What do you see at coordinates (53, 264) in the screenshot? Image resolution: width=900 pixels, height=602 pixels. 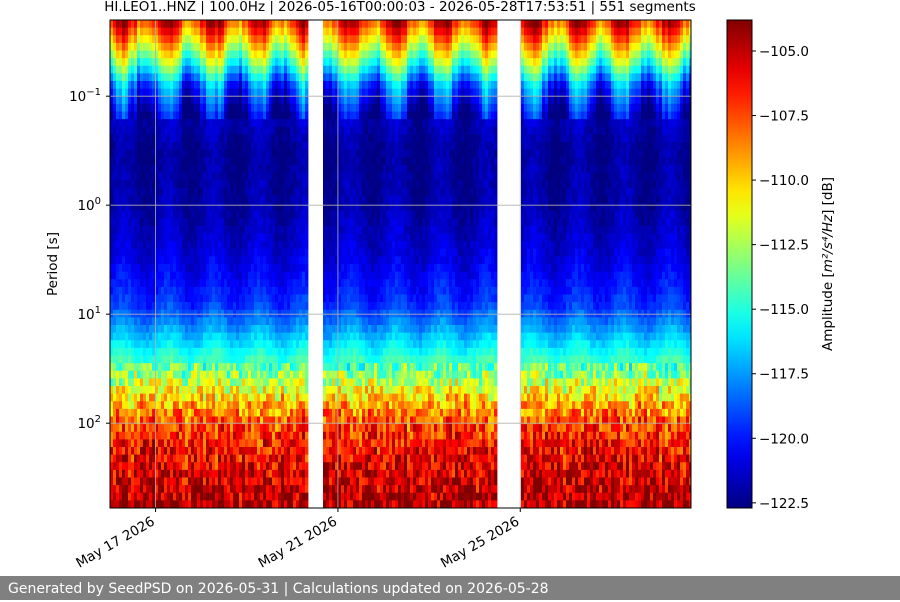 I see `y-axis-label: Period [s]` at bounding box center [53, 264].